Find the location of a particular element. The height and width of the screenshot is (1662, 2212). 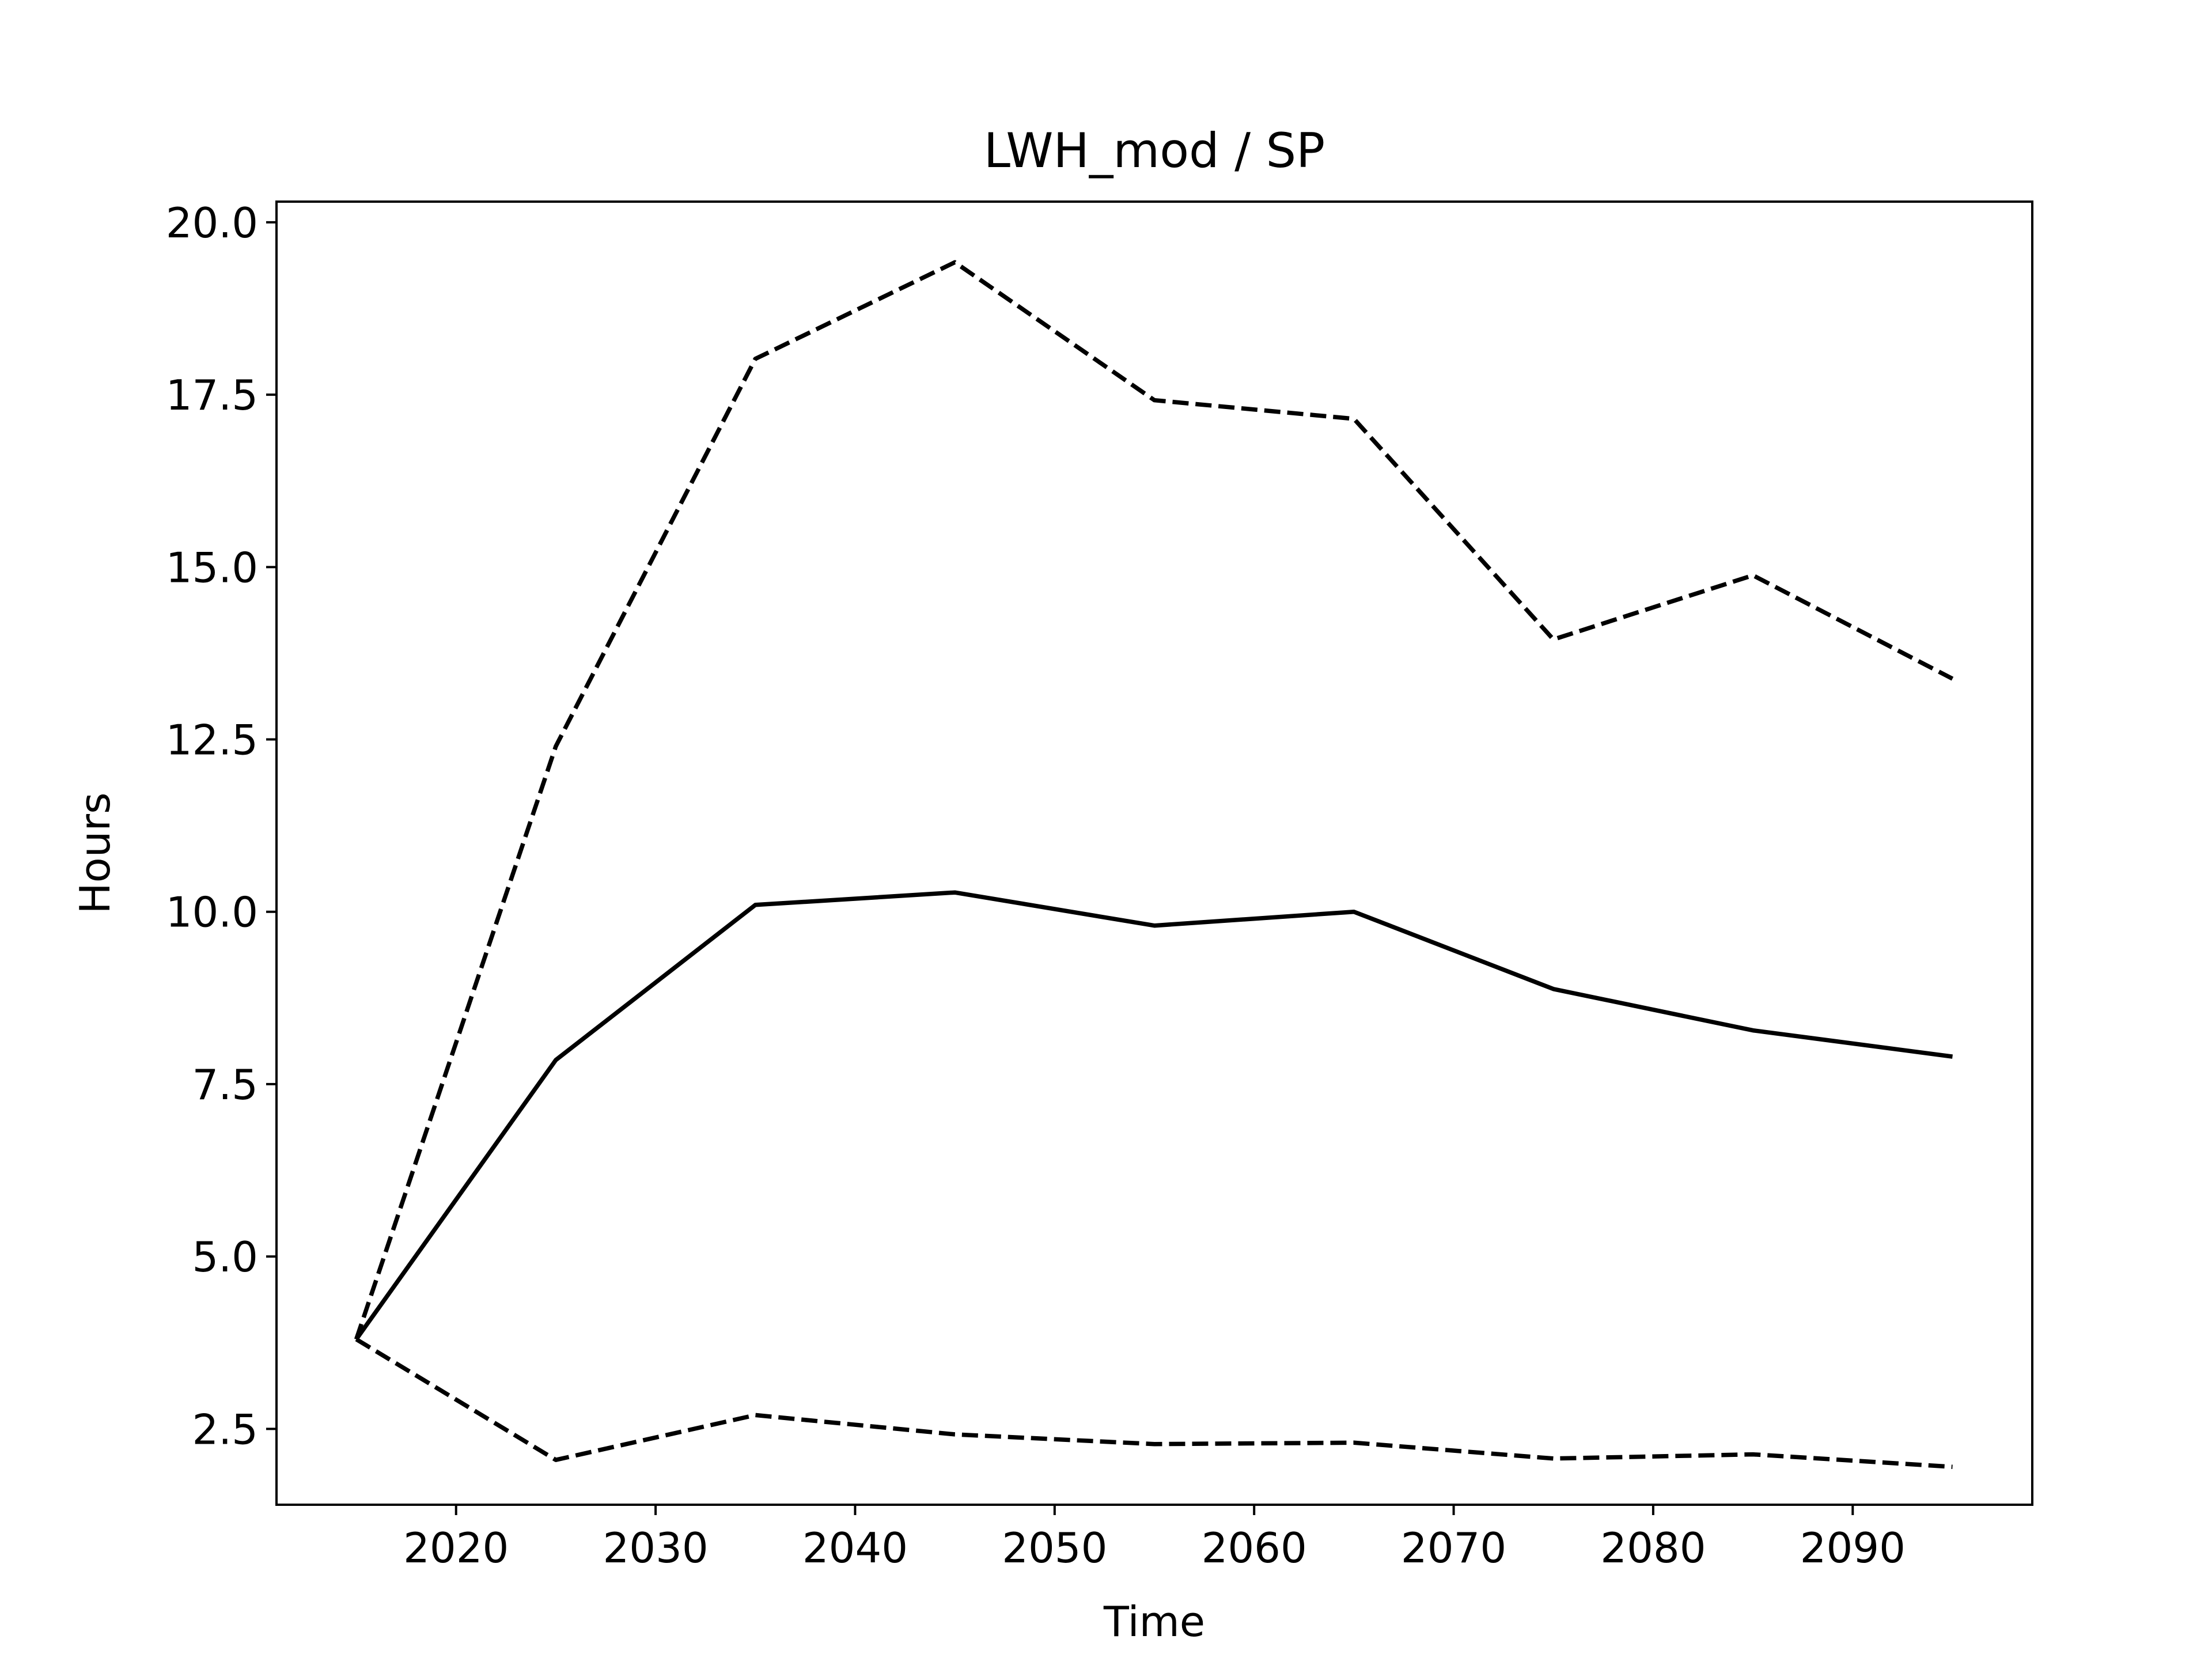

x-tick-label: 2090 is located at coordinates (1853, 1548).